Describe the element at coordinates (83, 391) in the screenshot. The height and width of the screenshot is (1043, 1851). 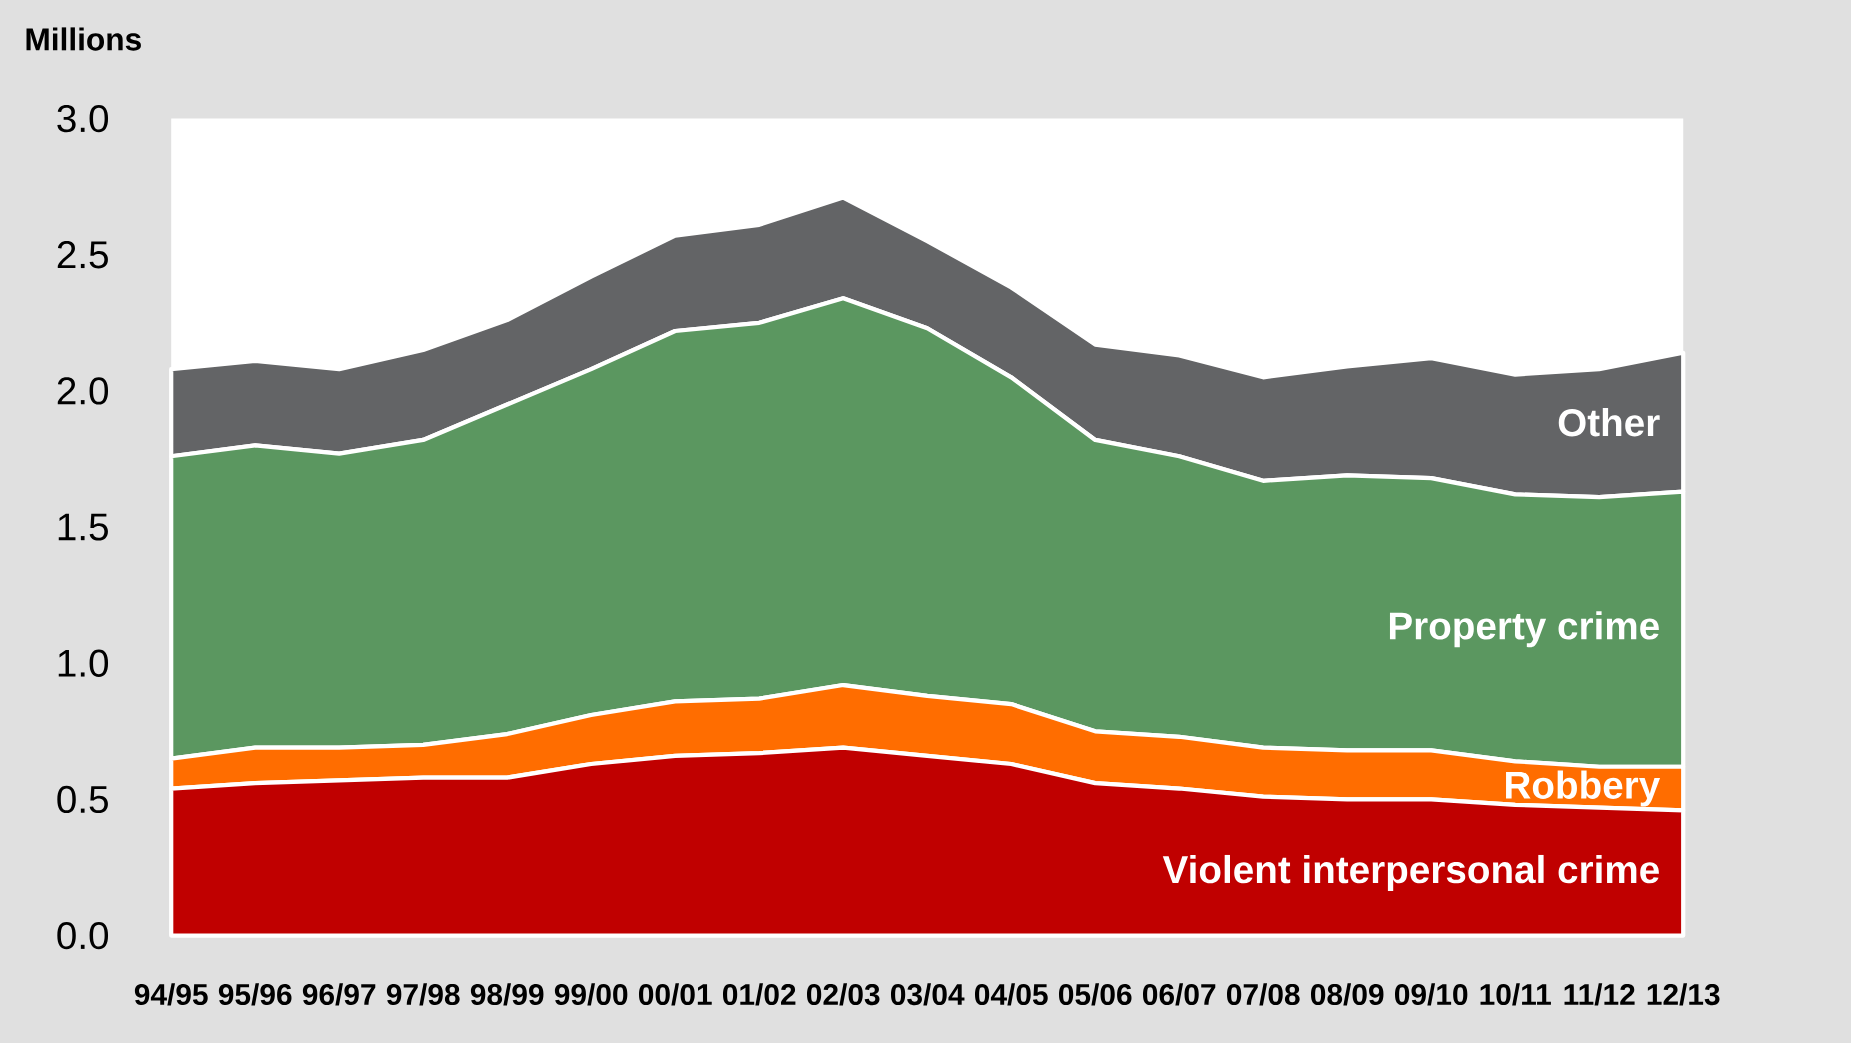
I see `y-tick-label: 2.0` at that location.